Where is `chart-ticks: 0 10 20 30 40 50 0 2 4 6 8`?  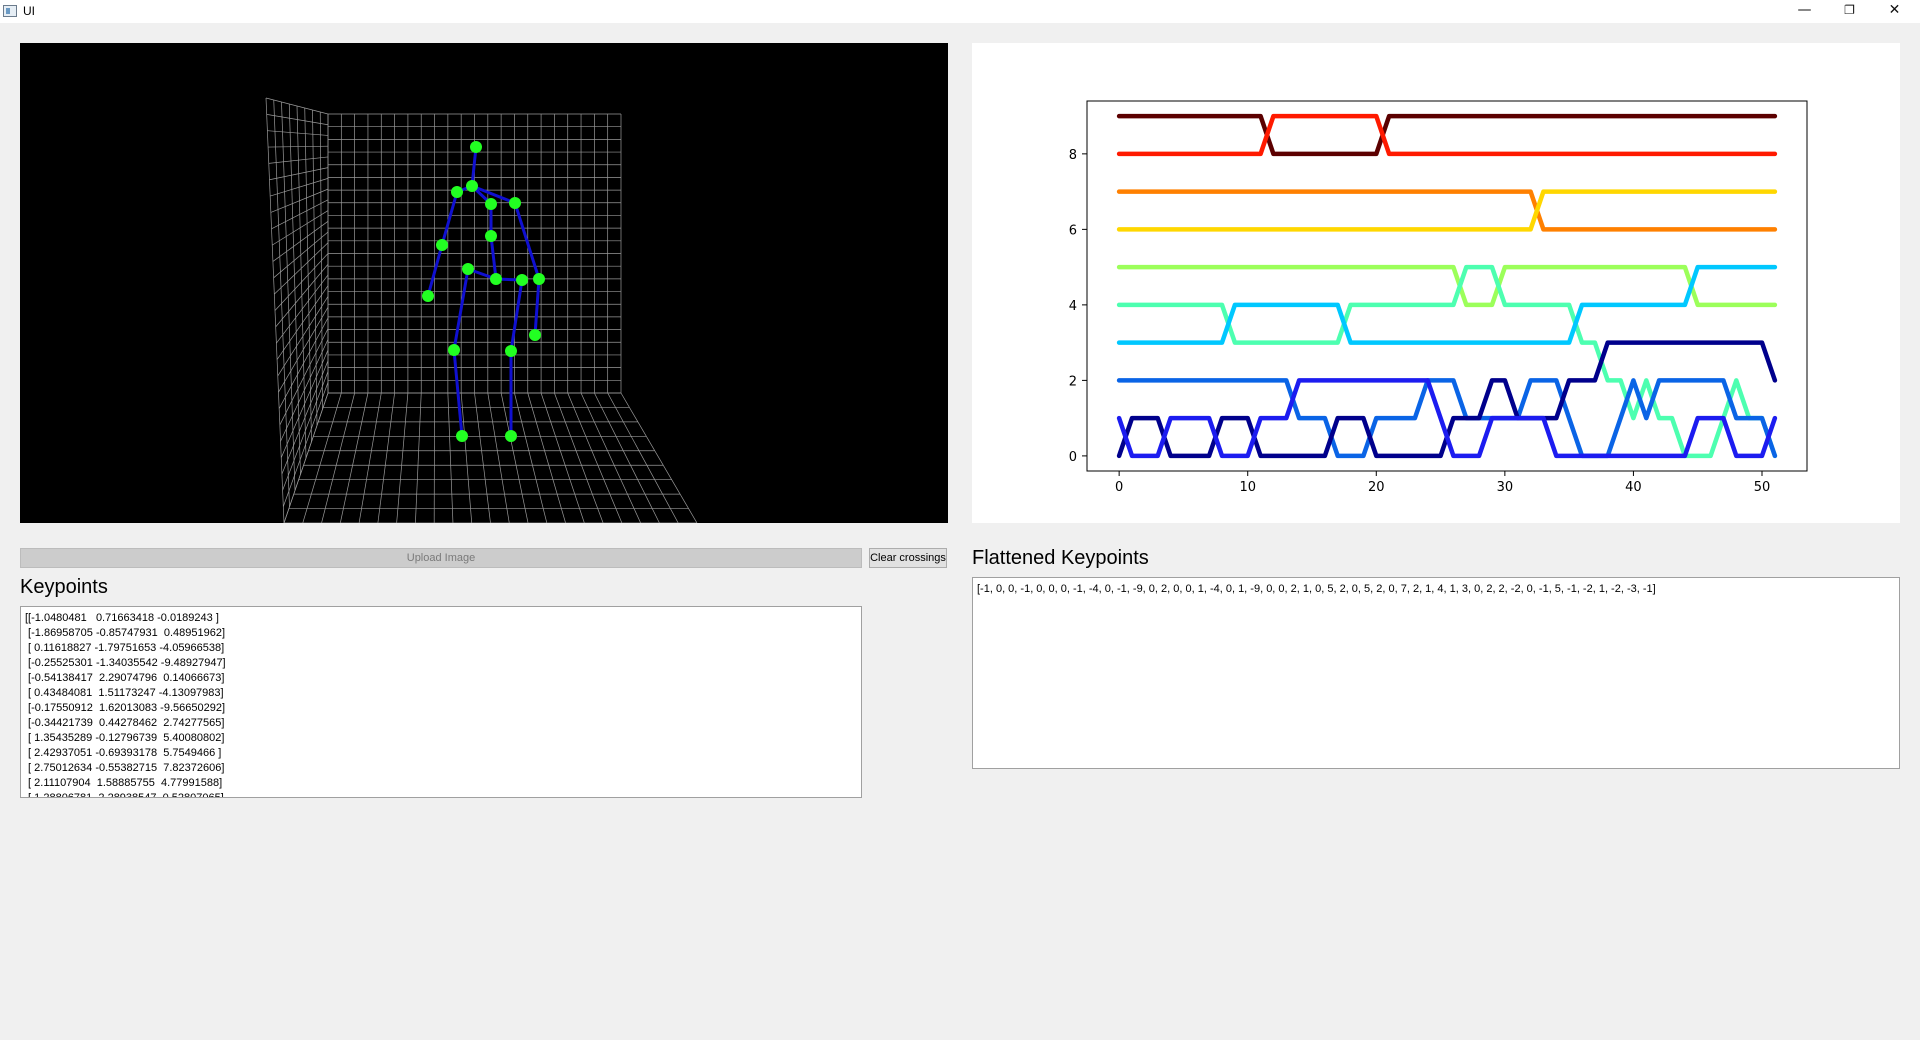
chart-ticks: 0 10 20 30 40 50 0 2 4 6 8 is located at coordinates (1420, 321).